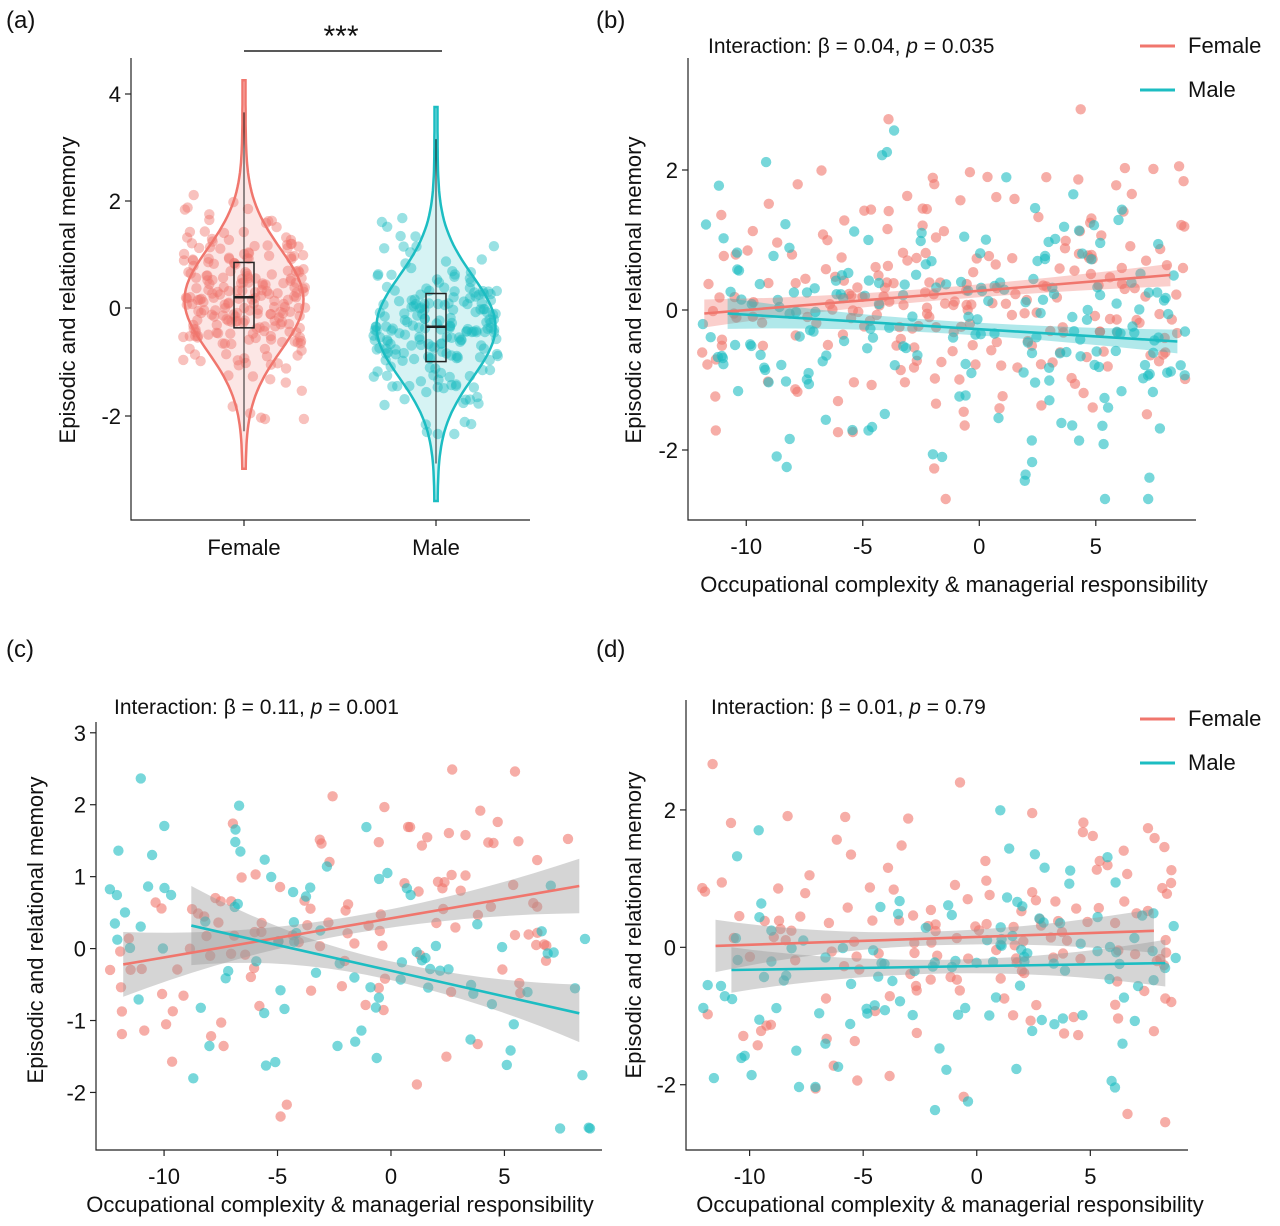 This screenshot has height=1226, width=1280. Describe the element at coordinates (911, 46) in the screenshot. I see `b-annot-p: p` at that location.